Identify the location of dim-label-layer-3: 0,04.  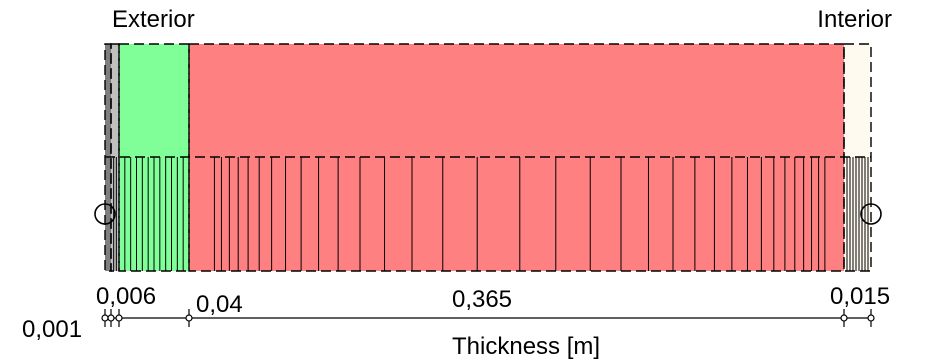
(219, 304).